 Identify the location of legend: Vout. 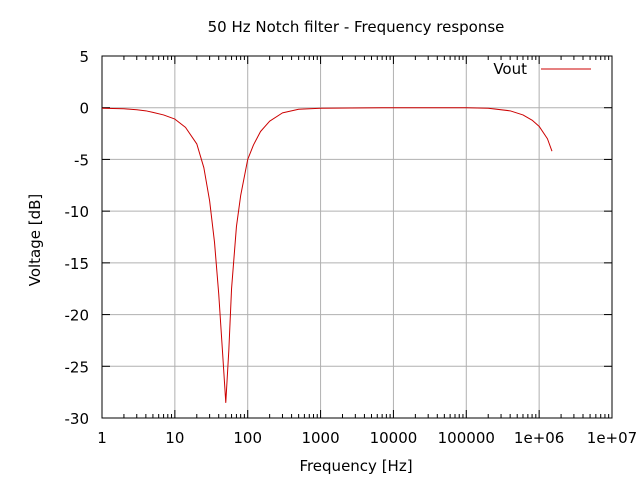
(542, 69).